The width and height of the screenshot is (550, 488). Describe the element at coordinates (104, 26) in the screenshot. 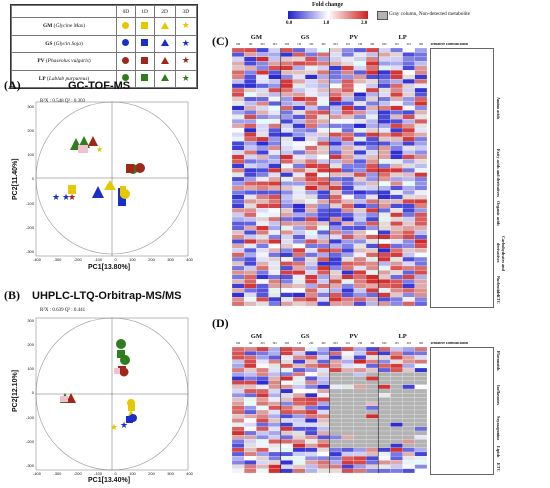

I see `legend-row-gm: GM (Glycine Max) ★` at that location.